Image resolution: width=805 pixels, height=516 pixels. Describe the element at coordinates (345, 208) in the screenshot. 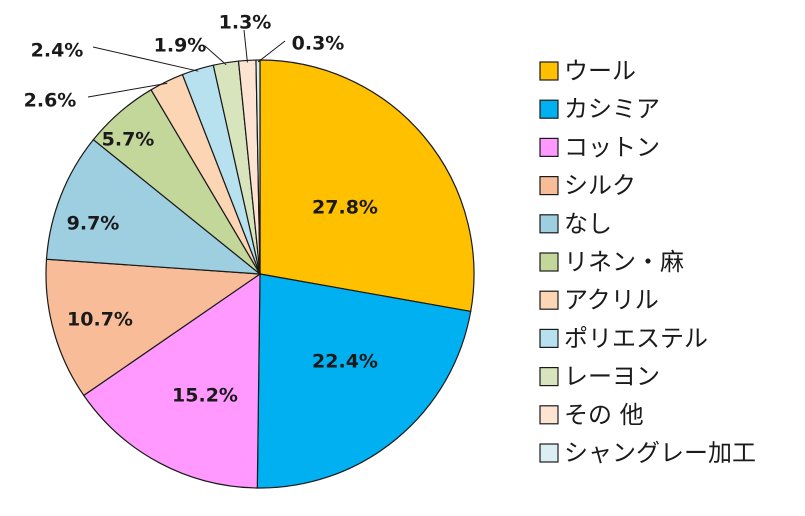

I see `slice-1-data-label: 27.8%` at that location.